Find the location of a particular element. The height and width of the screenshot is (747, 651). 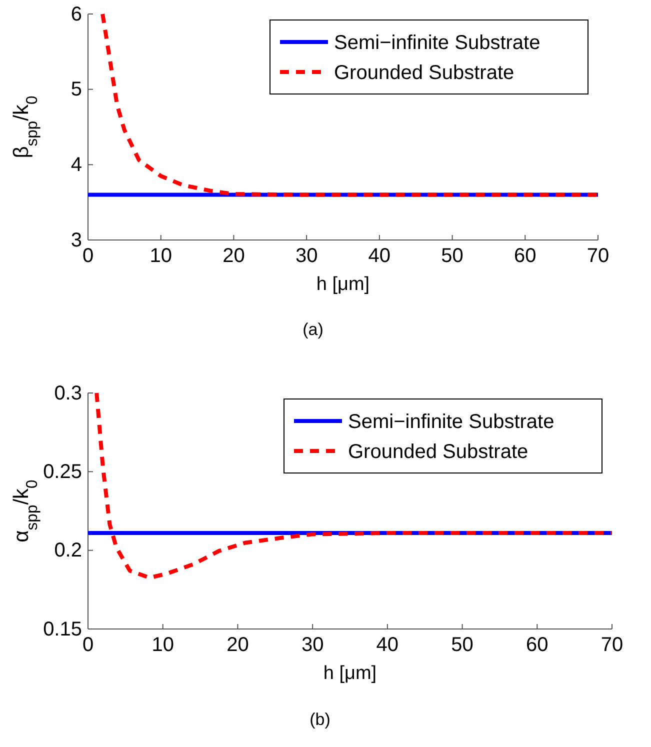

text: (b) is located at coordinates (320, 719).